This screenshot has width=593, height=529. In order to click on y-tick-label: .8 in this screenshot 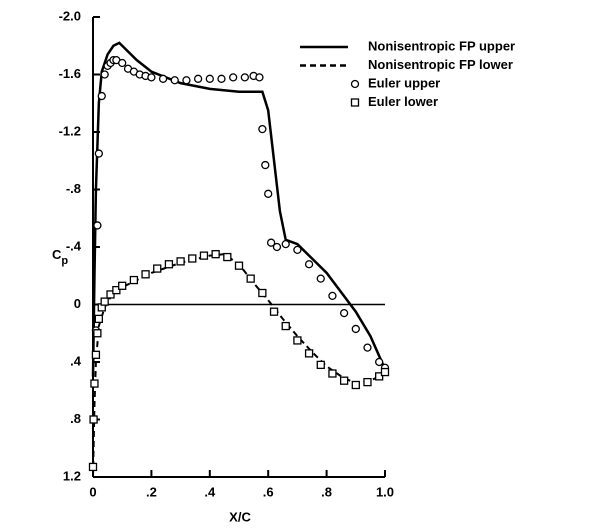, I will do `click(75, 418)`.